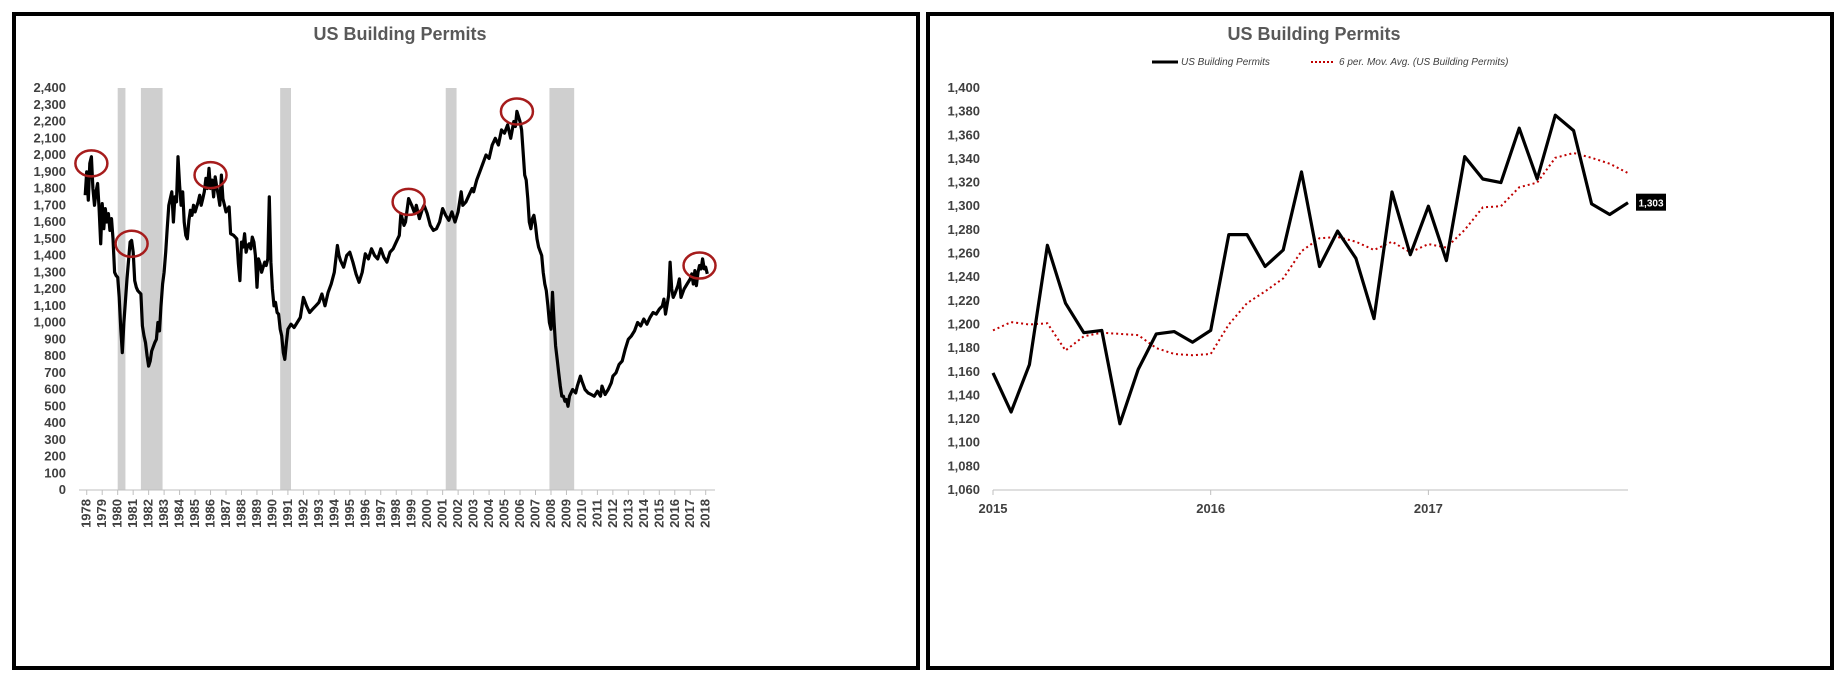 The height and width of the screenshot is (684, 1842). What do you see at coordinates (55, 372) in the screenshot?
I see `y-tick-label: 700` at bounding box center [55, 372].